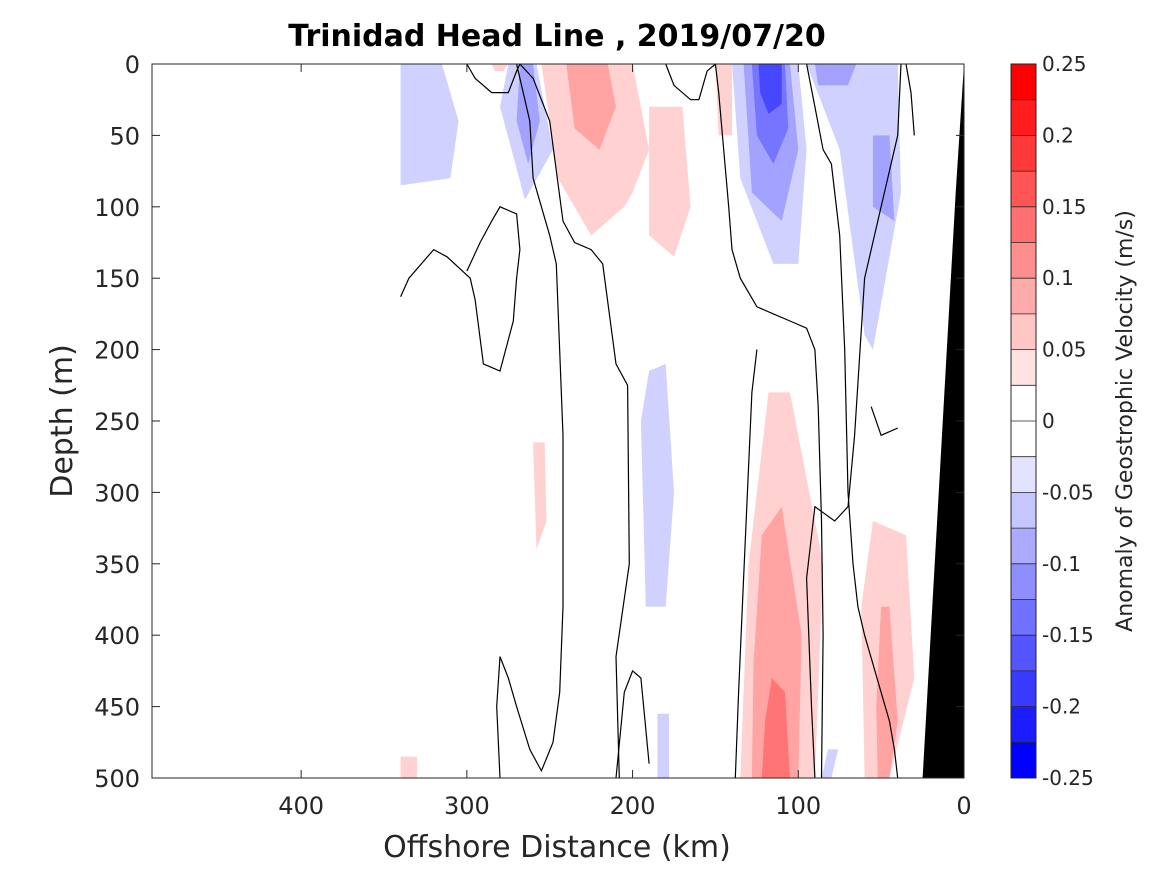 Image resolution: width=1167 pixels, height=875 pixels. I want to click on y-tick-label: 50, so click(124, 136).